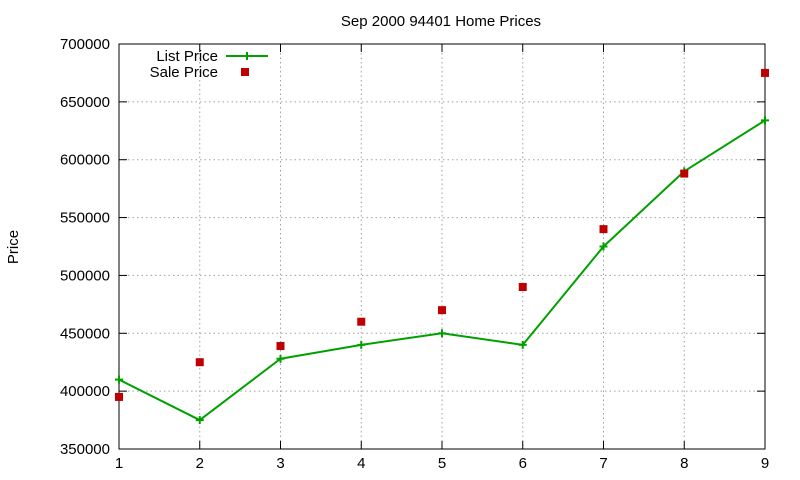 The width and height of the screenshot is (800, 480). Describe the element at coordinates (85, 275) in the screenshot. I see `y-tick-label: 500000` at that location.